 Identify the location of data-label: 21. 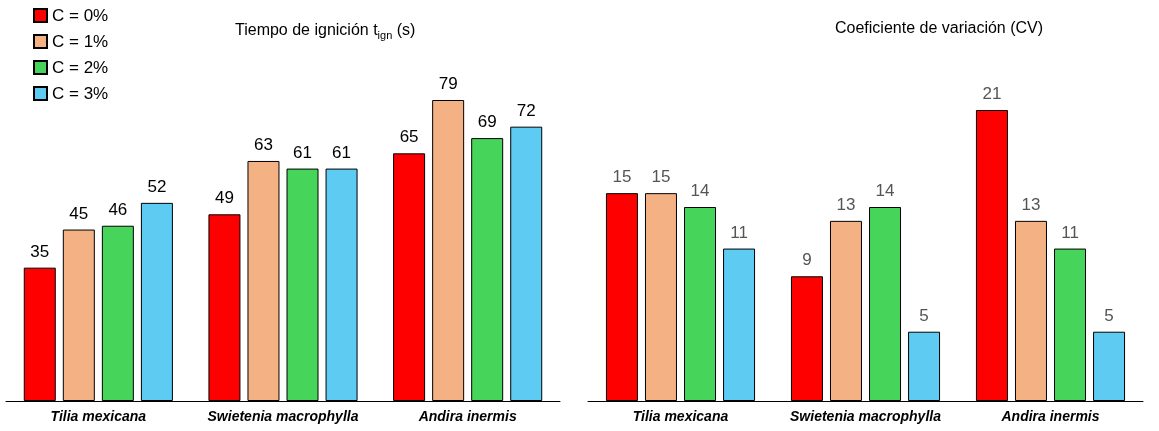
(992, 93).